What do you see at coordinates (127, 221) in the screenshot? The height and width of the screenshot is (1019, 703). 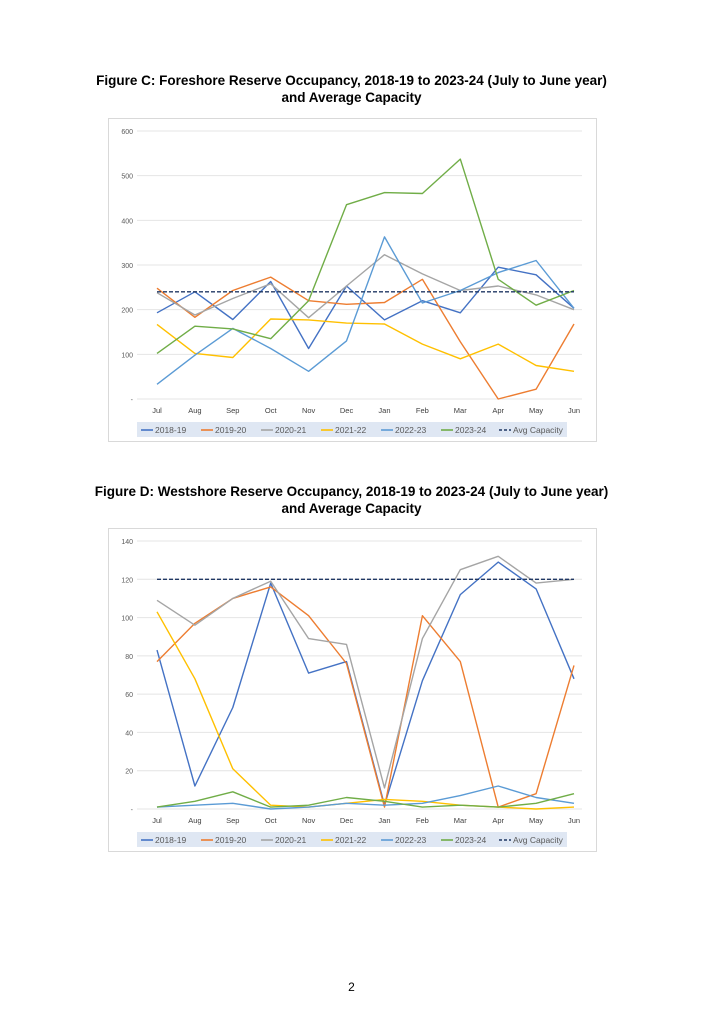 I see `y-tick-label: 400` at bounding box center [127, 221].